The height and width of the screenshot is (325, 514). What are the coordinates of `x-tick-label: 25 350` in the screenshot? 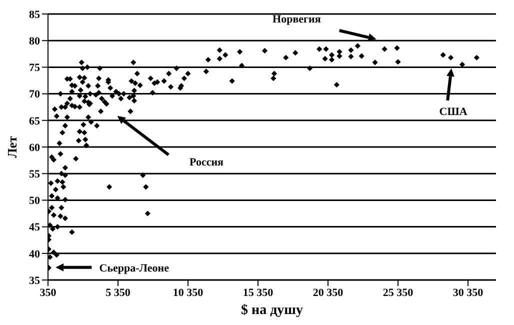 It's located at (398, 292).